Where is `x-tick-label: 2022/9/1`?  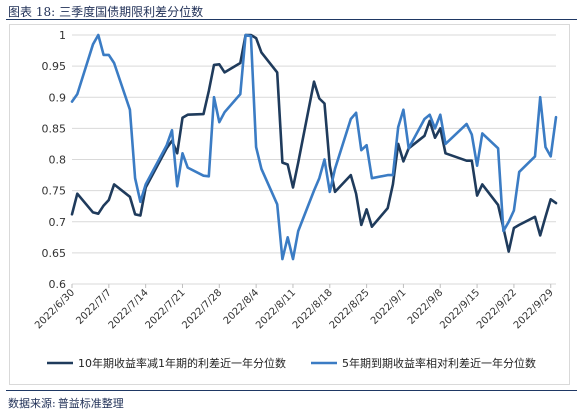
x-tick-label: 2022/9/1 is located at coordinates (389, 307).